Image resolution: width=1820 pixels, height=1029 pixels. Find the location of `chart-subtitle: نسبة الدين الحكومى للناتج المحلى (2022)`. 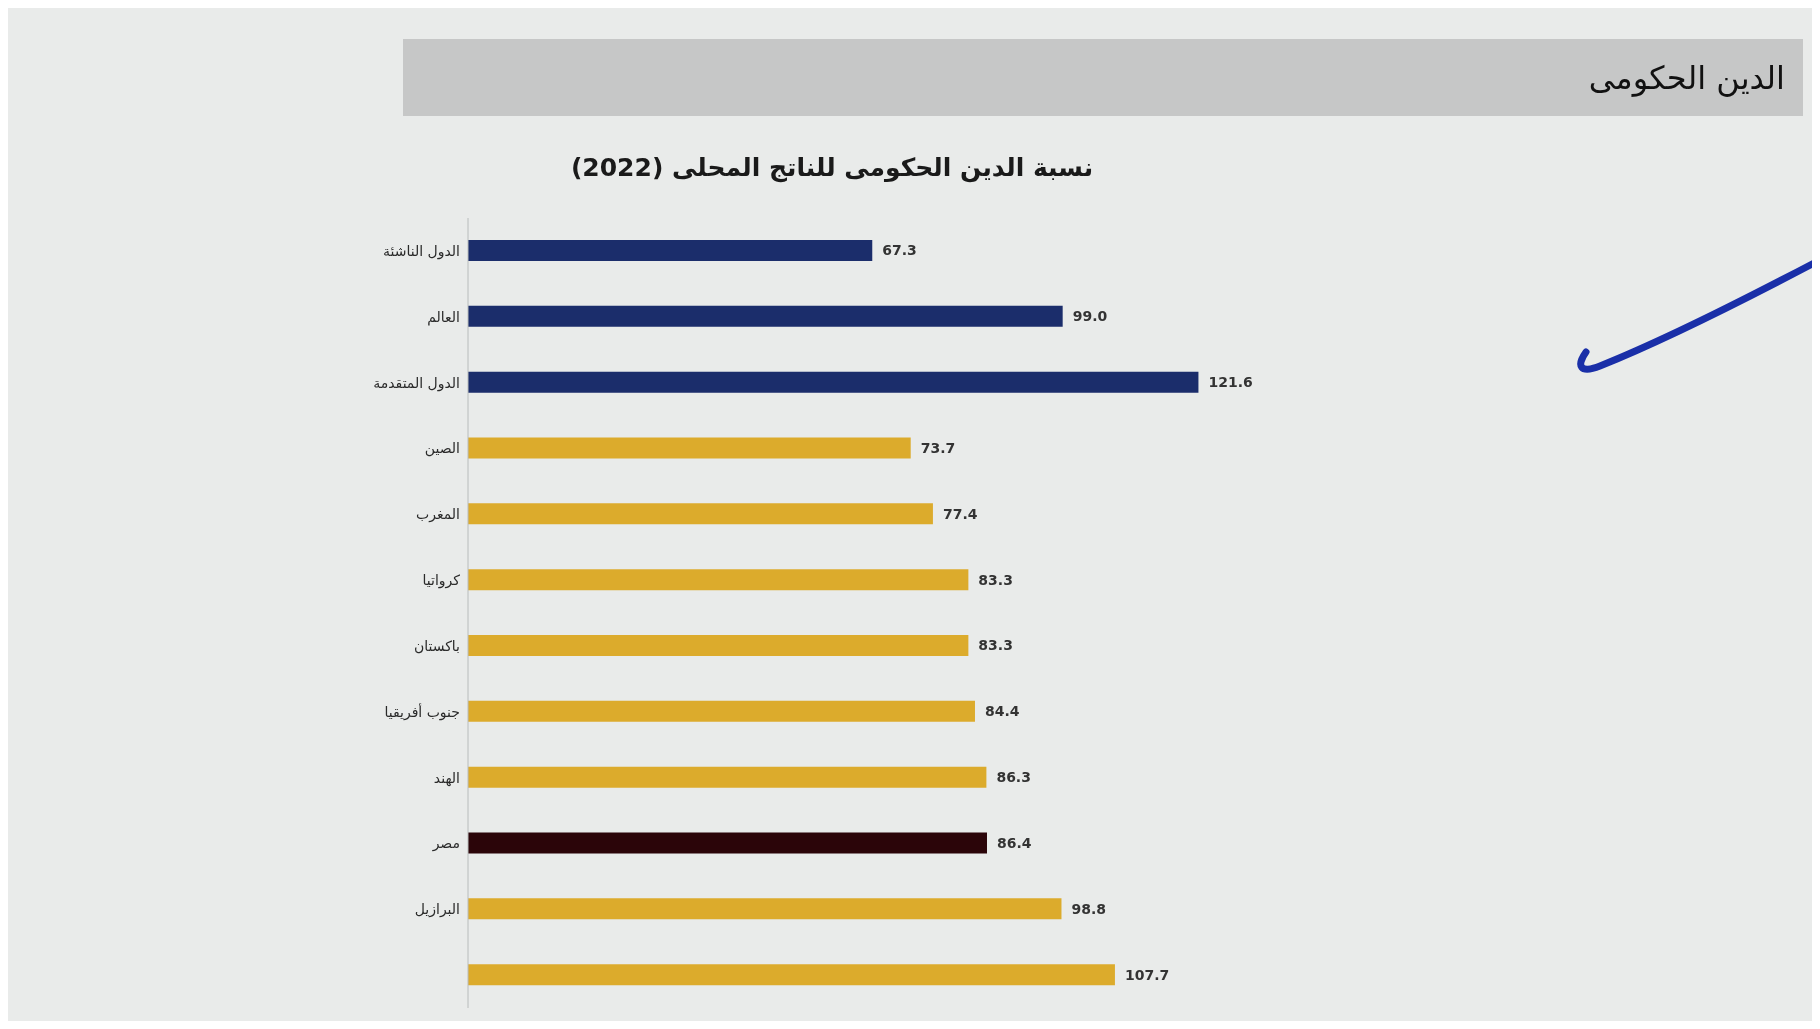

chart-subtitle: نسبة الدين الحكومى للناتج المحلى (2022) is located at coordinates (832, 167).